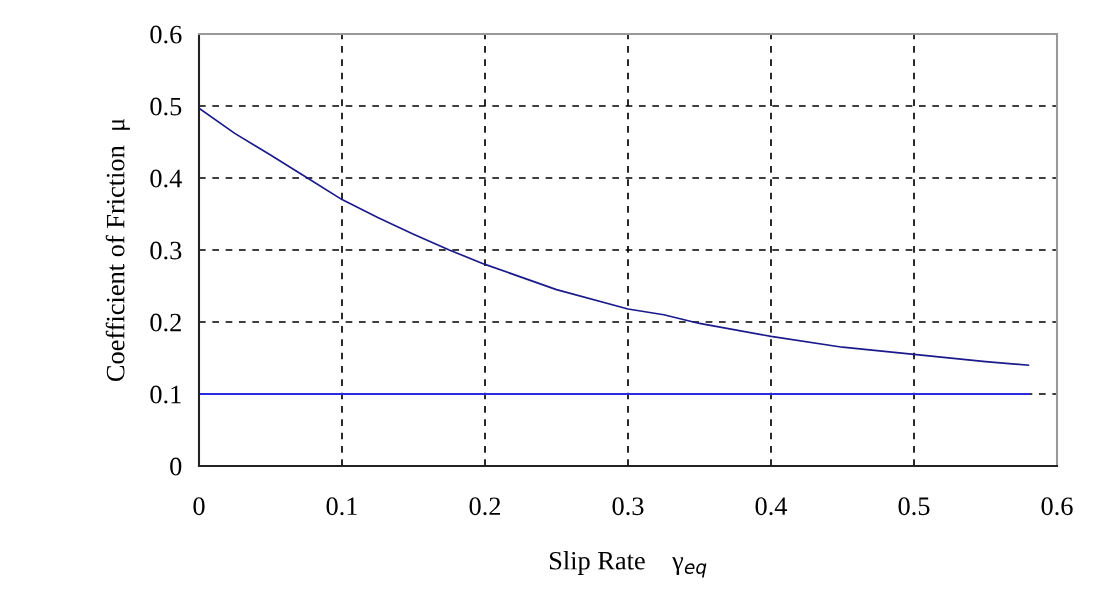  Describe the element at coordinates (771, 506) in the screenshot. I see `x-tick-label: 0.4` at that location.